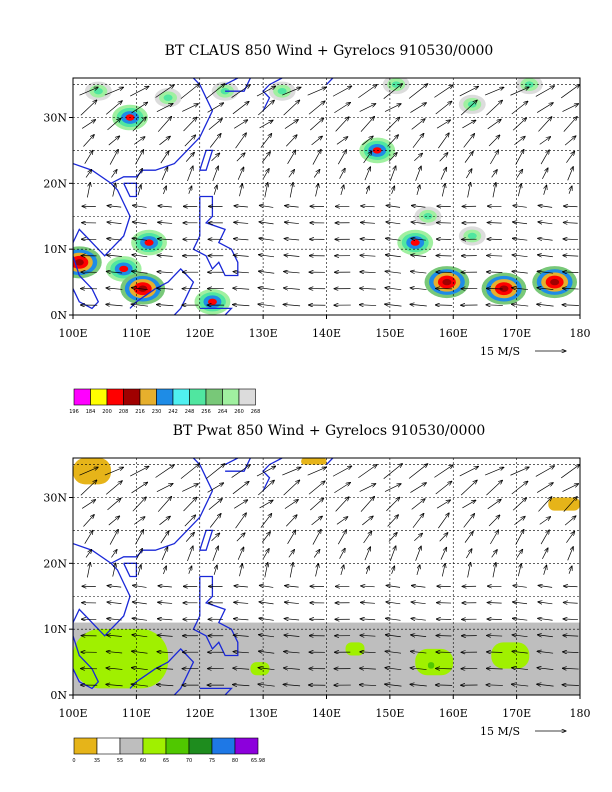 The width and height of the screenshot is (612, 792). Describe the element at coordinates (164, 401) in the screenshot. I see `claus-colorbar: 196 184 200 208 216 230 242 248 256 264 260 268` at that location.